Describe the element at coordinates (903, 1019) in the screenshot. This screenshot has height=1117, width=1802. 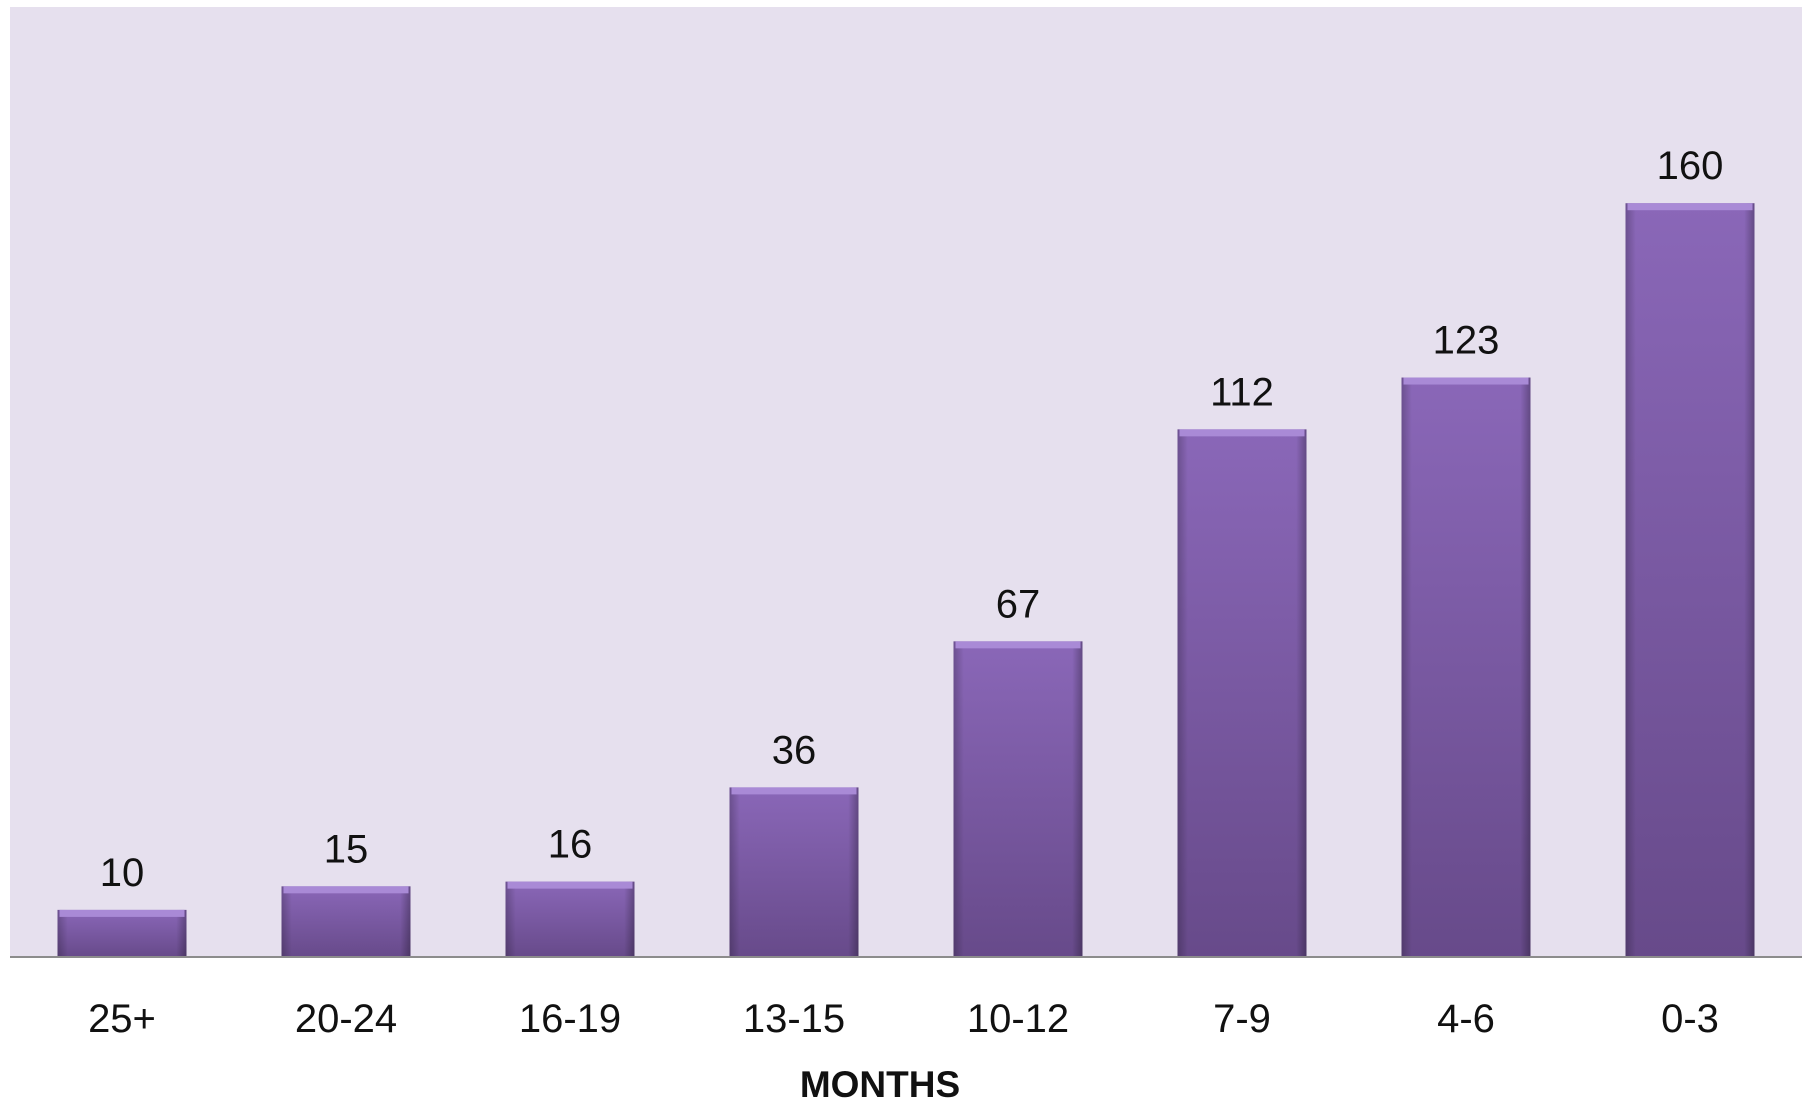
I see `x-tick-labels: 25+ 20-24 16-19 13-15 10-12 7-9 4-6 0-3` at that location.